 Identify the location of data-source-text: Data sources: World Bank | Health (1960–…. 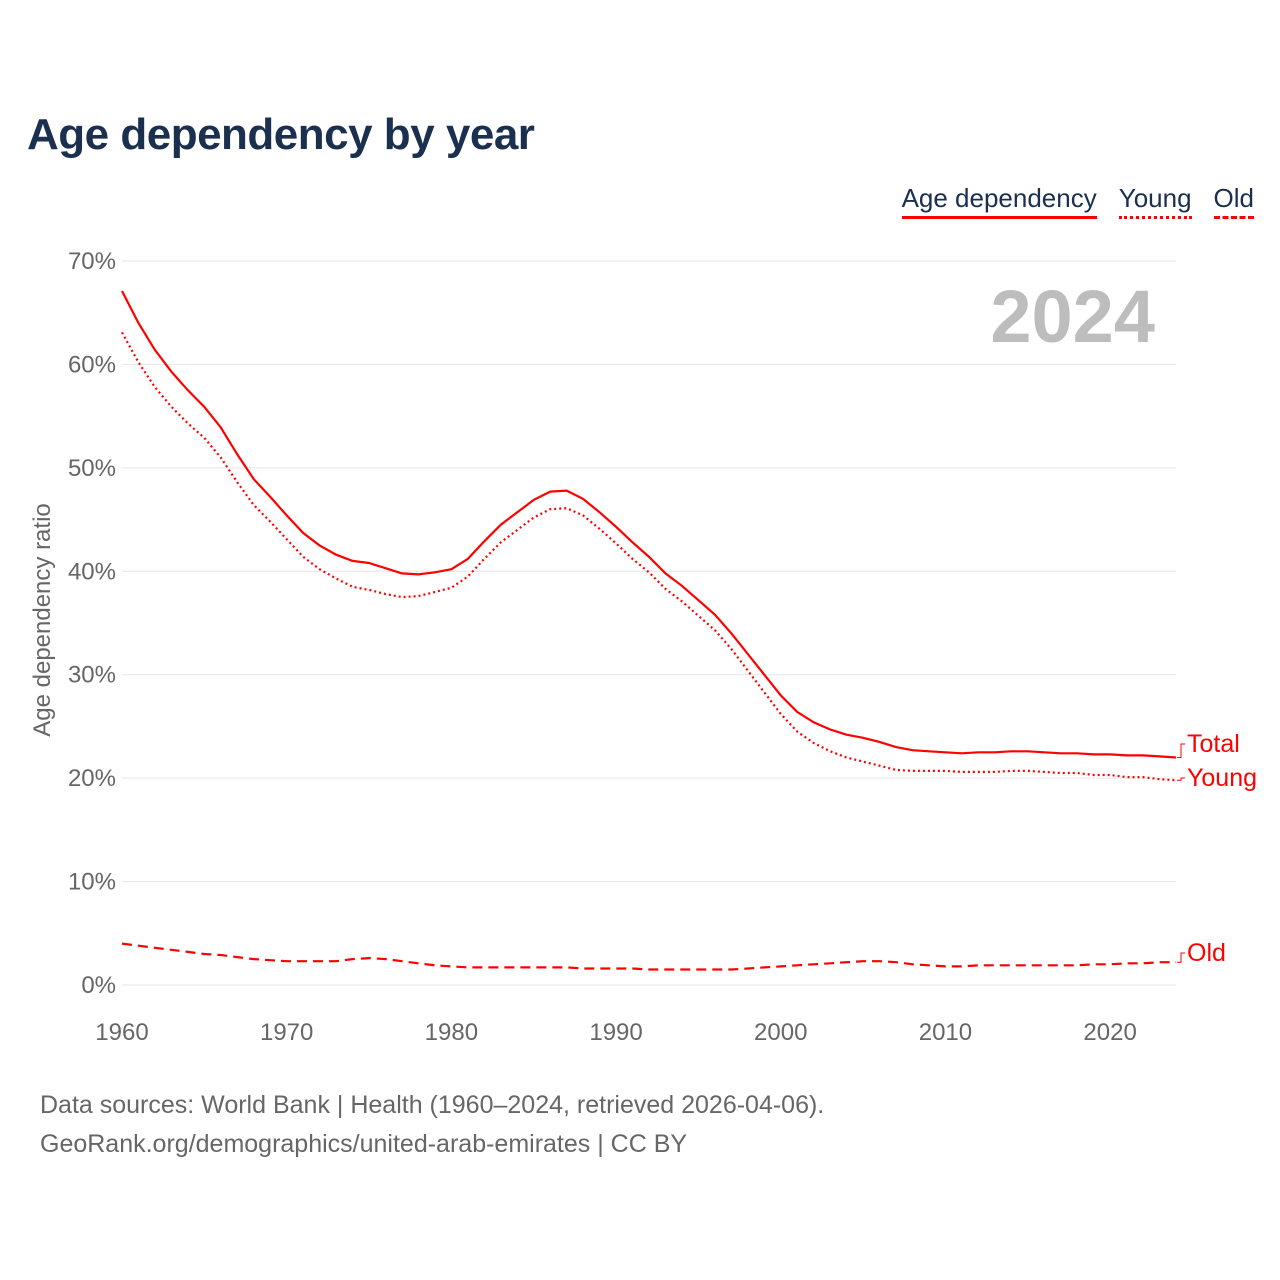
(432, 1105).